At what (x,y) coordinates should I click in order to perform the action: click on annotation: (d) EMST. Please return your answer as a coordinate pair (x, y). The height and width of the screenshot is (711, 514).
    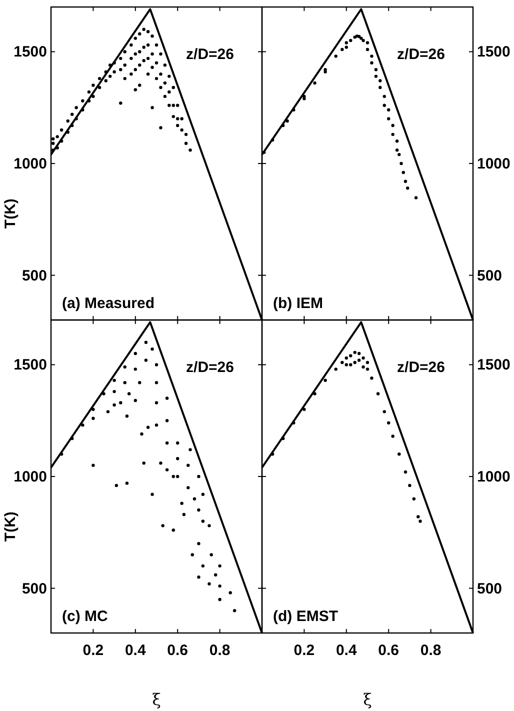
    Looking at the image, I should click on (305, 616).